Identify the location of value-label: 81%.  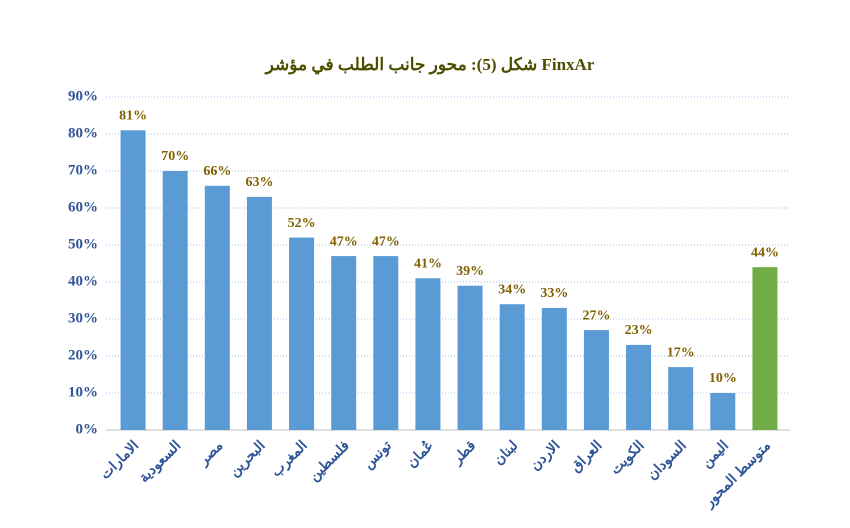
(133, 116).